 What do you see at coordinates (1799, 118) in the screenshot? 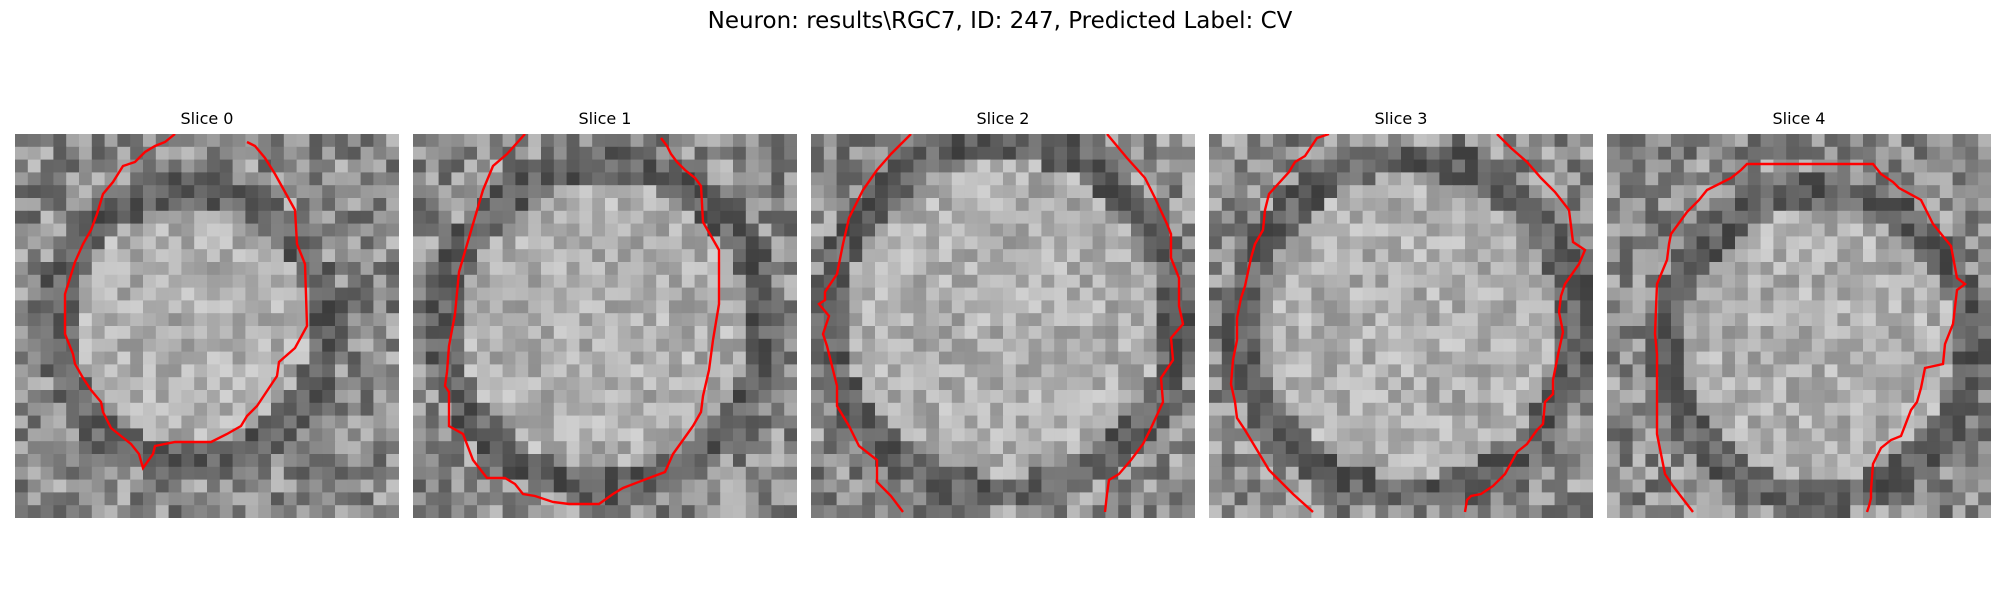
I see `slice-title: Slice 4` at bounding box center [1799, 118].